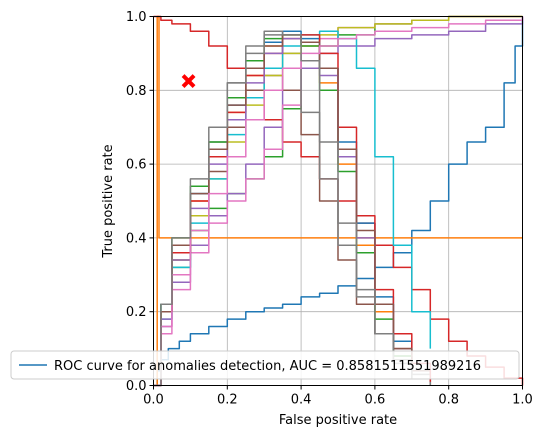  What do you see at coordinates (136, 91) in the screenshot?
I see `y-tick-label: 0.8` at bounding box center [136, 91].